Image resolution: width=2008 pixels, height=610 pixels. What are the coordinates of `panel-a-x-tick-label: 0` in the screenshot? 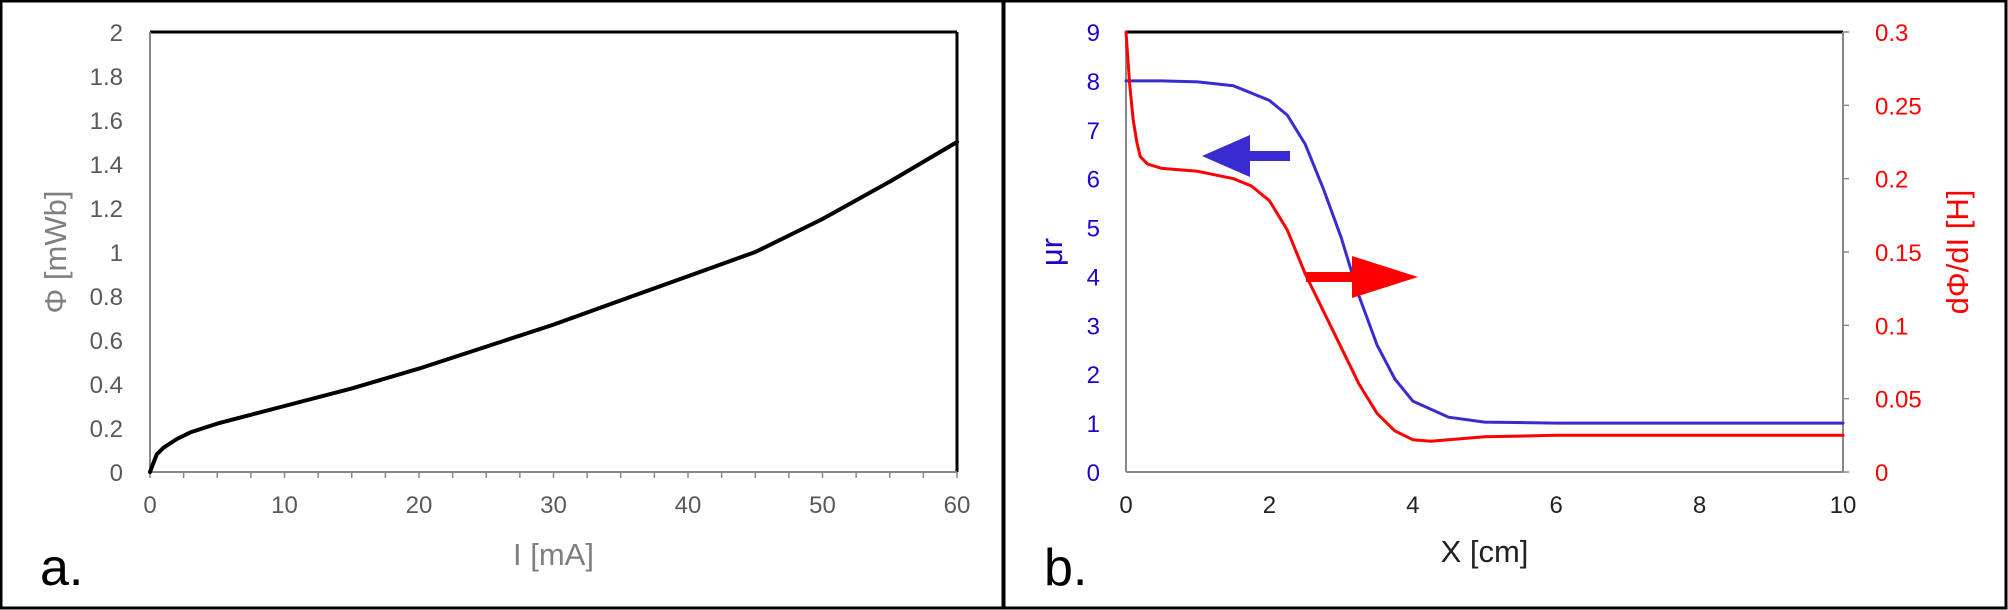 It's located at (149, 505).